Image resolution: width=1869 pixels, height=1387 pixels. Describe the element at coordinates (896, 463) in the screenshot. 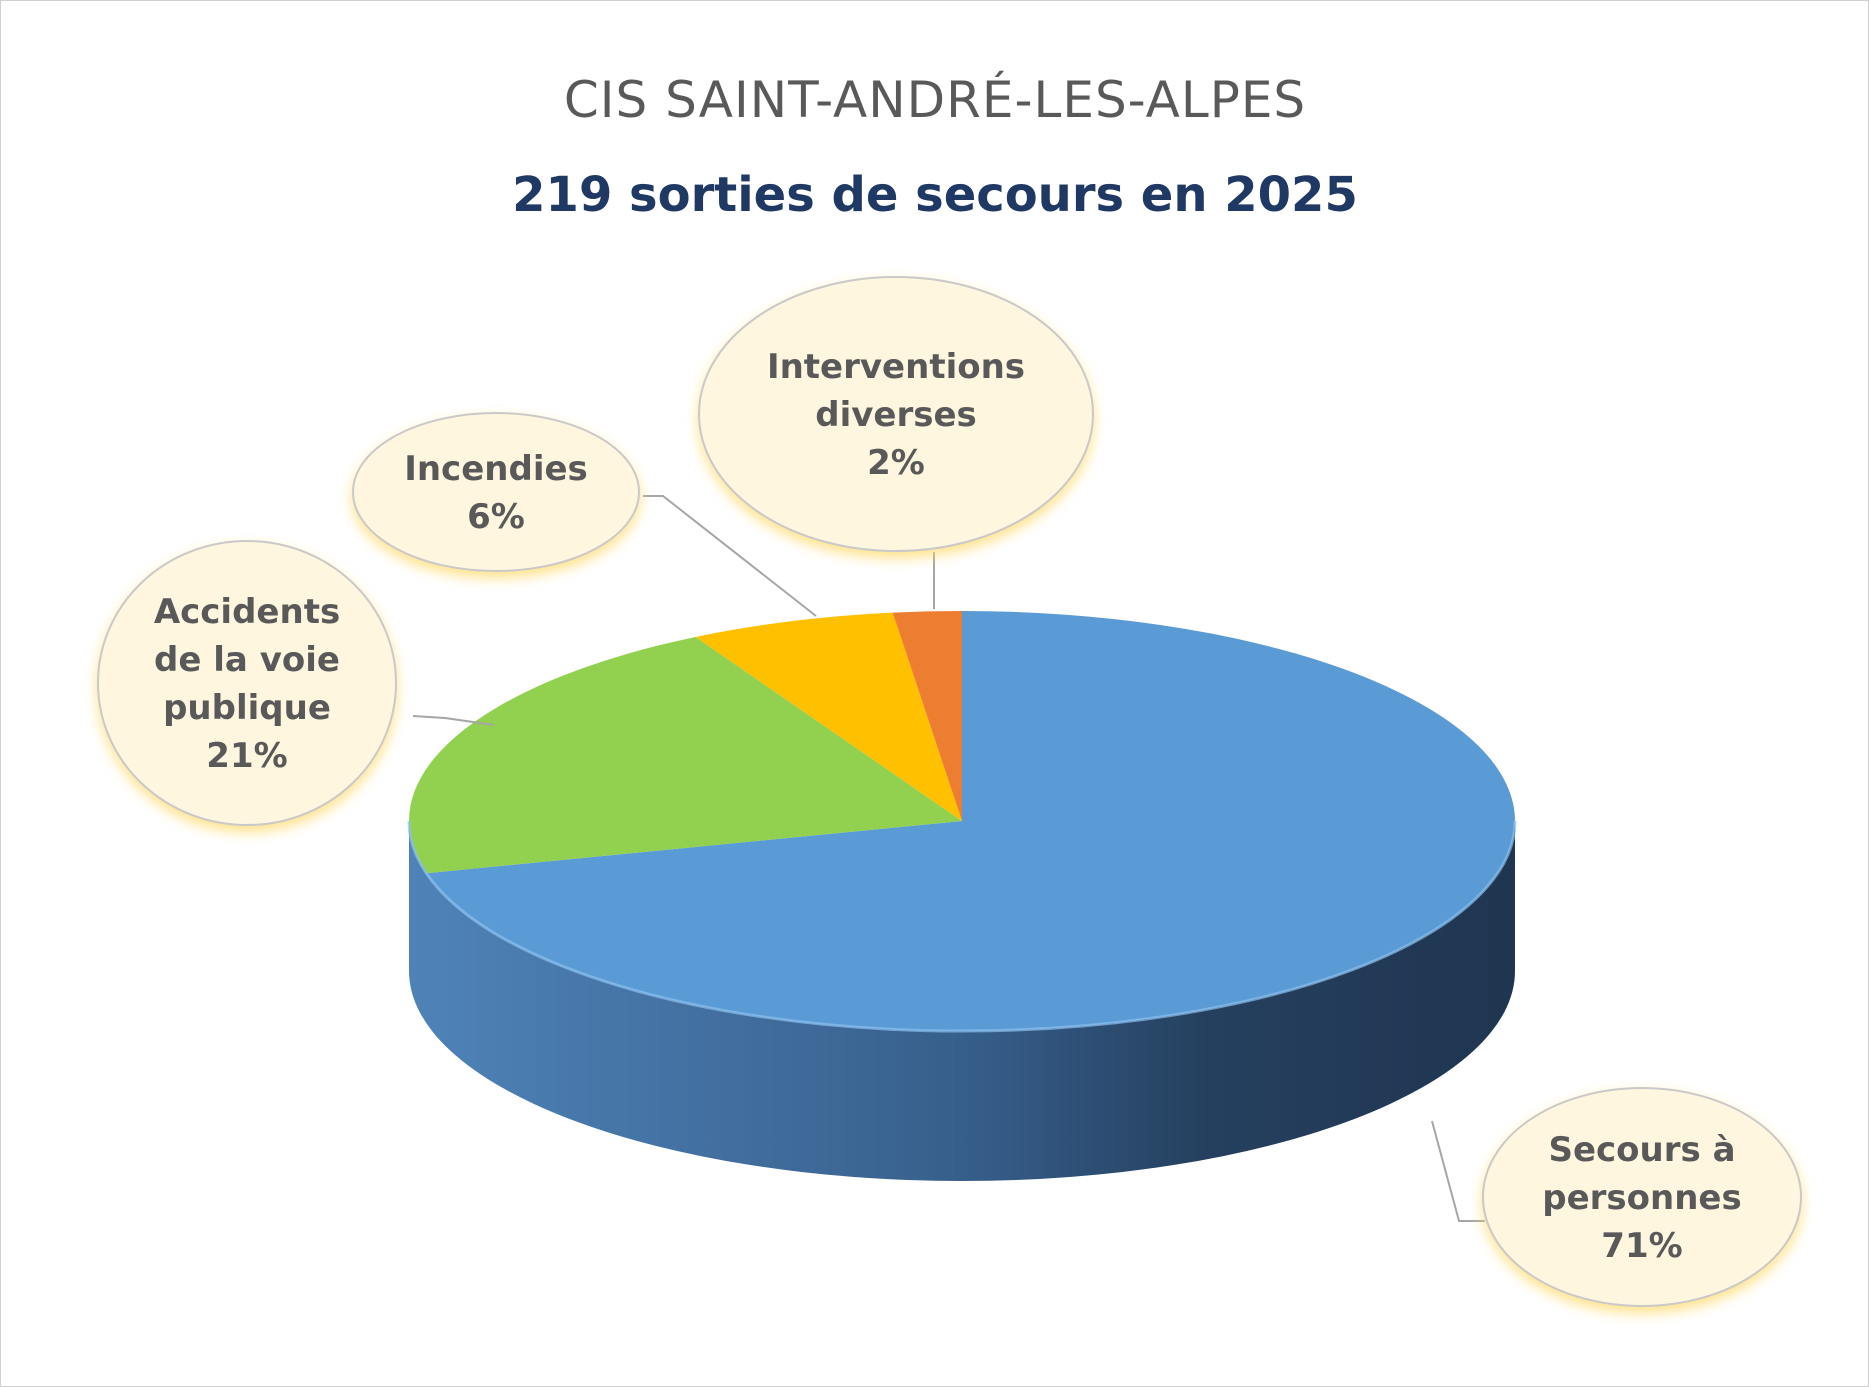

I see `data-label-pct-4: 2%` at that location.